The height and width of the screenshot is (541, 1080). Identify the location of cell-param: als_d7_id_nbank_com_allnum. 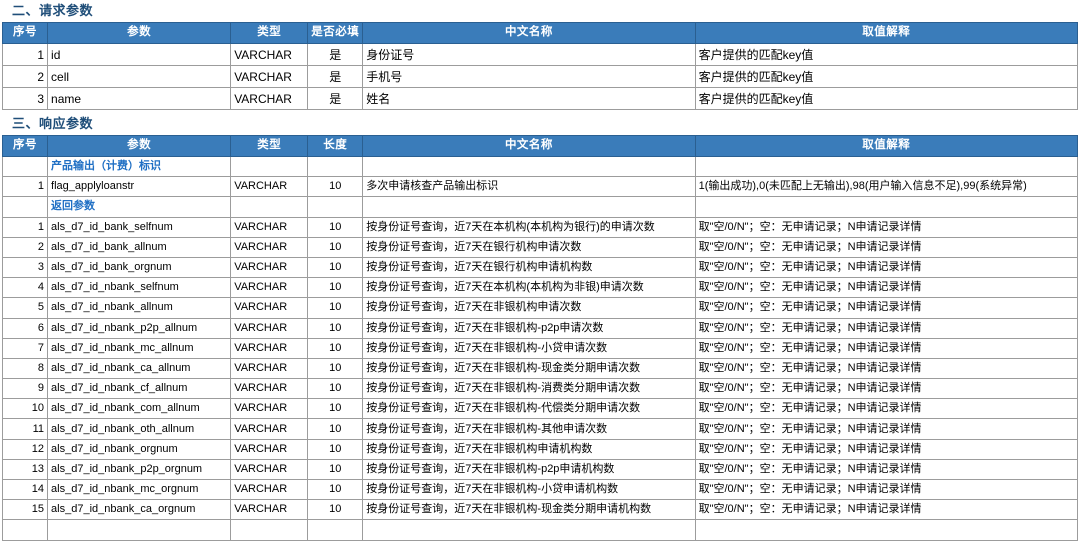
(139, 409).